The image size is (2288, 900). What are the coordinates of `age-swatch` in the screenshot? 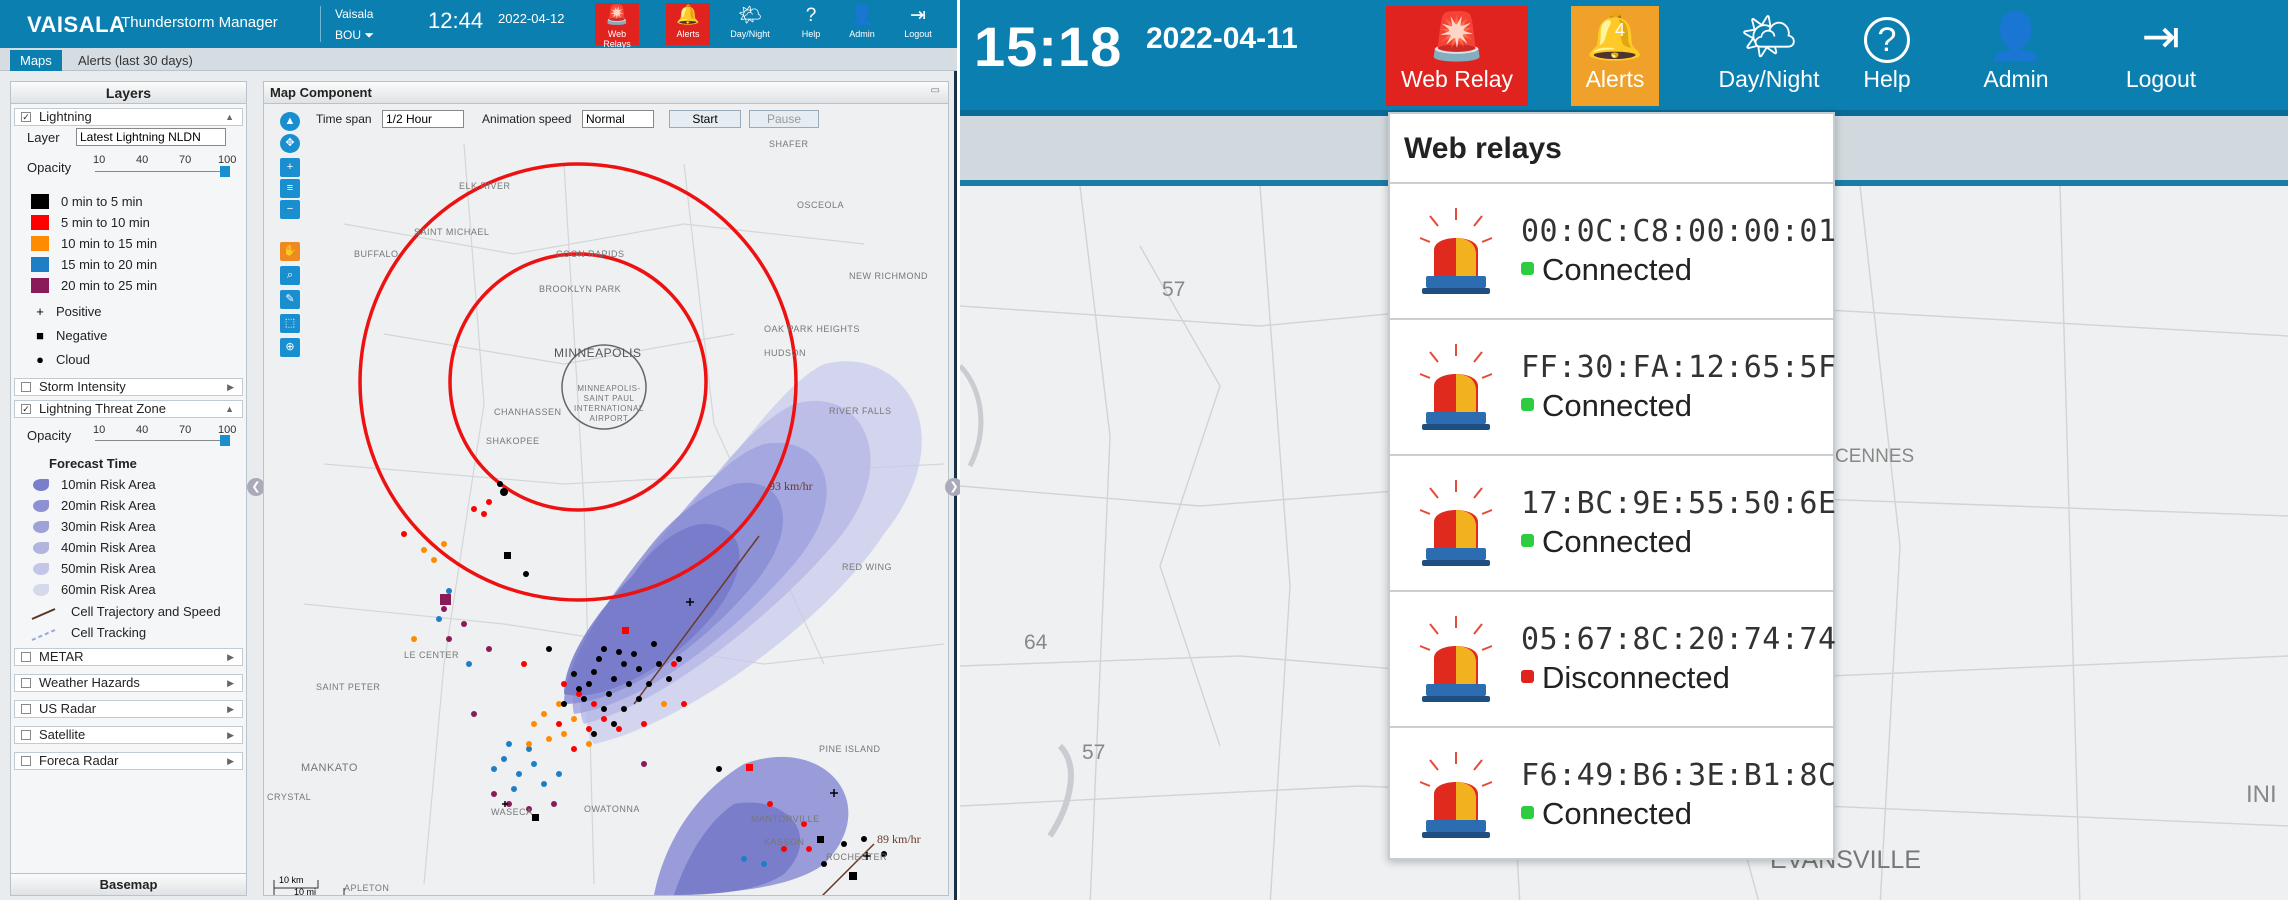 It's located at (40, 264).